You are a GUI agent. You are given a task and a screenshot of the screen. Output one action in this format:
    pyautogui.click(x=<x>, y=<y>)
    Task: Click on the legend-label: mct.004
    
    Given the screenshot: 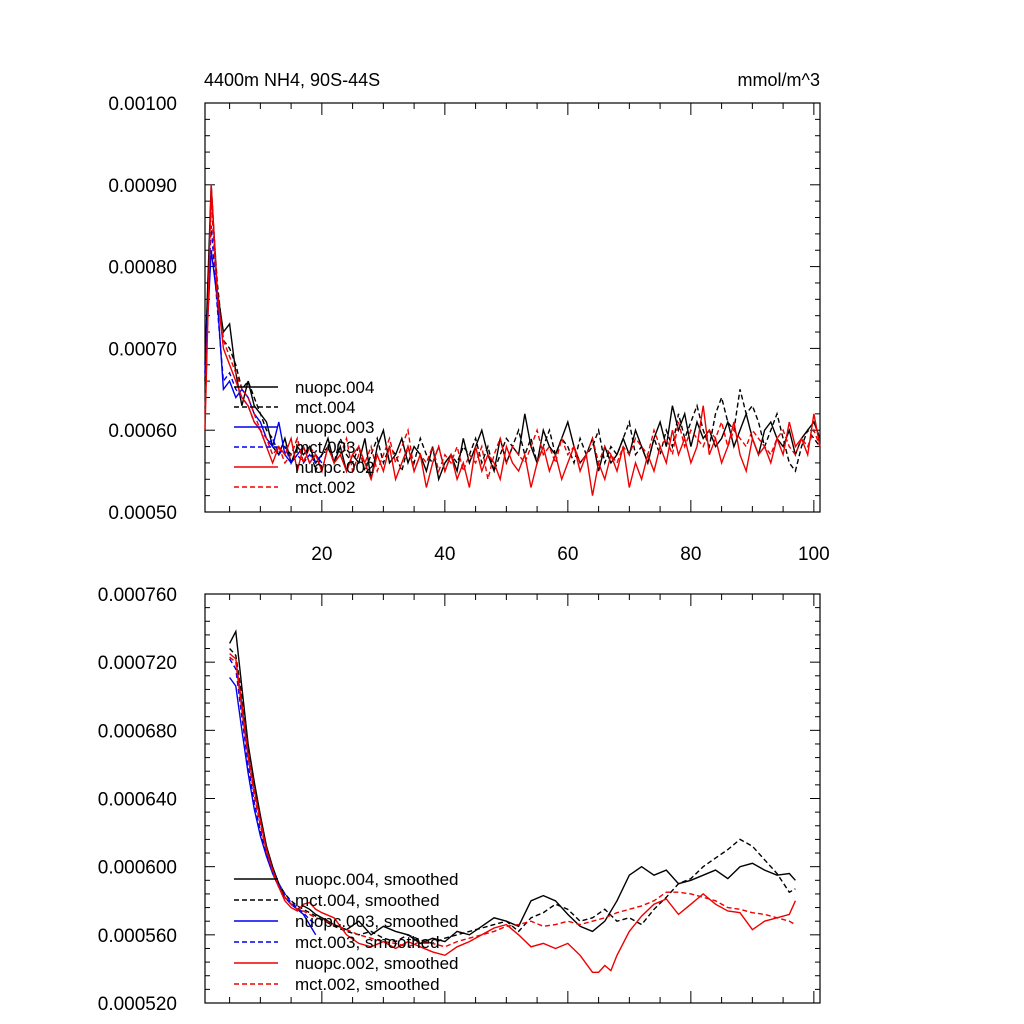 What is the action you would take?
    pyautogui.click(x=325, y=407)
    